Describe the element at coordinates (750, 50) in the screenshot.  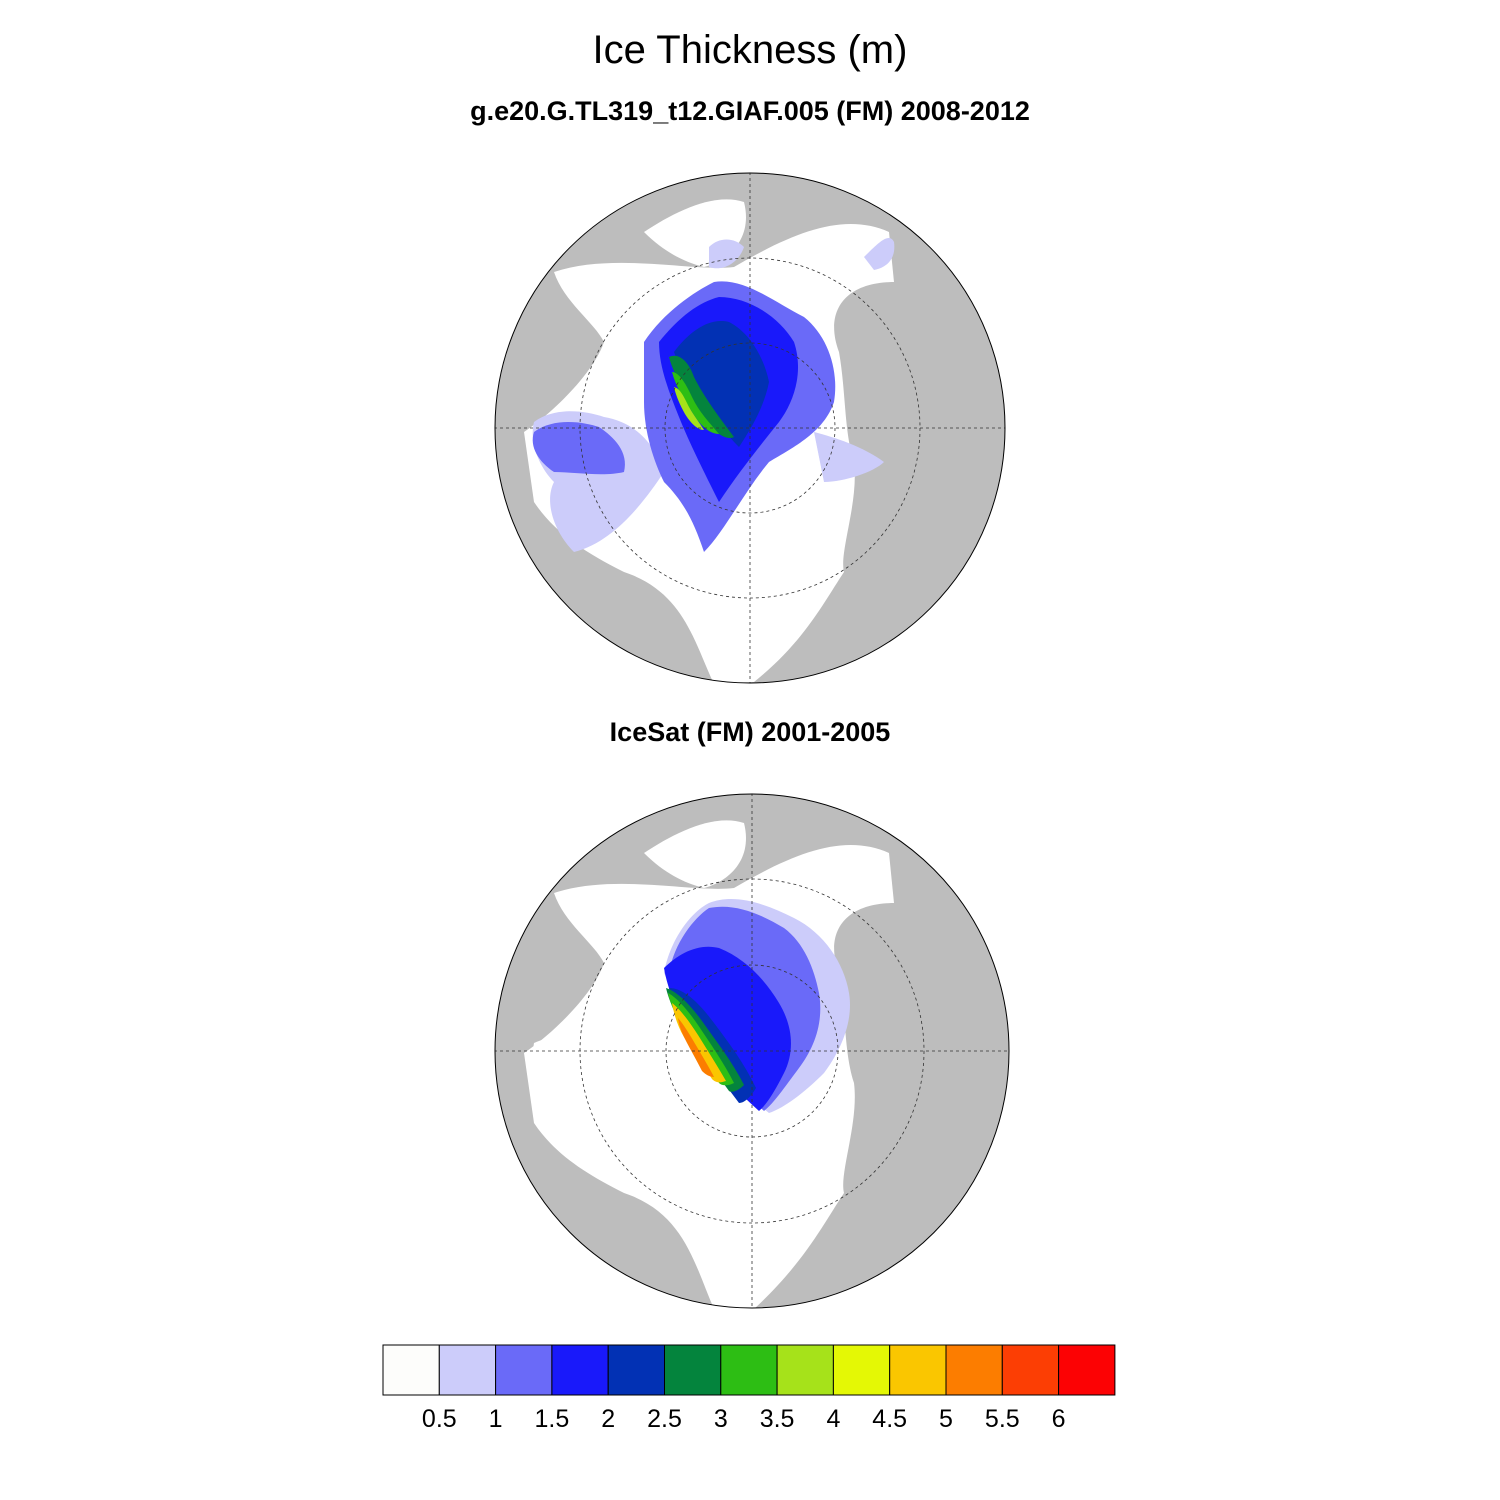
I see `figure-title: Ice Thickness (m)` at that location.